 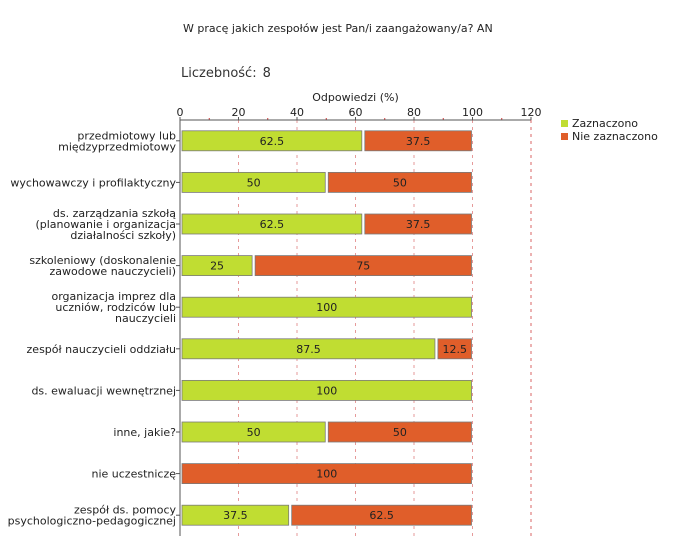 What do you see at coordinates (239, 112) in the screenshot?
I see `x-tick-label: 20` at bounding box center [239, 112].